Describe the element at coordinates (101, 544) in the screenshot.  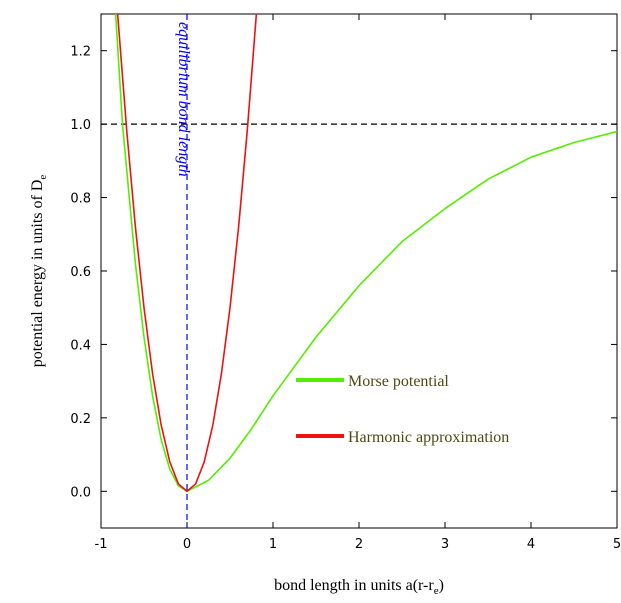
I see `x-tick-label: -1` at that location.